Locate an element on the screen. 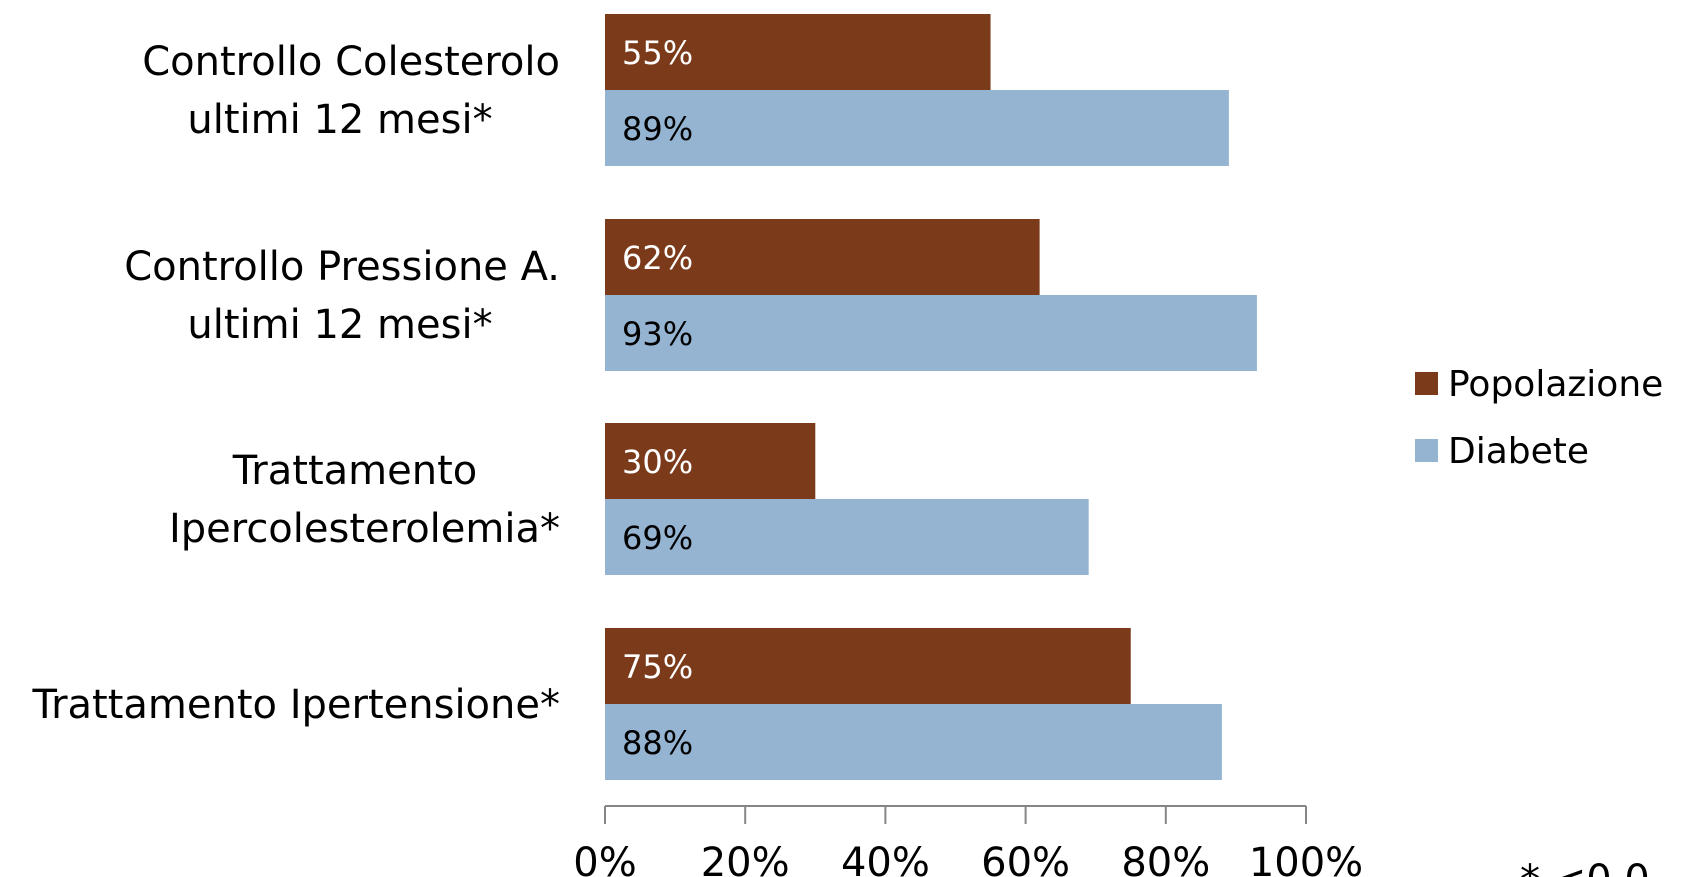  x-tick-label: 40% is located at coordinates (885, 858).